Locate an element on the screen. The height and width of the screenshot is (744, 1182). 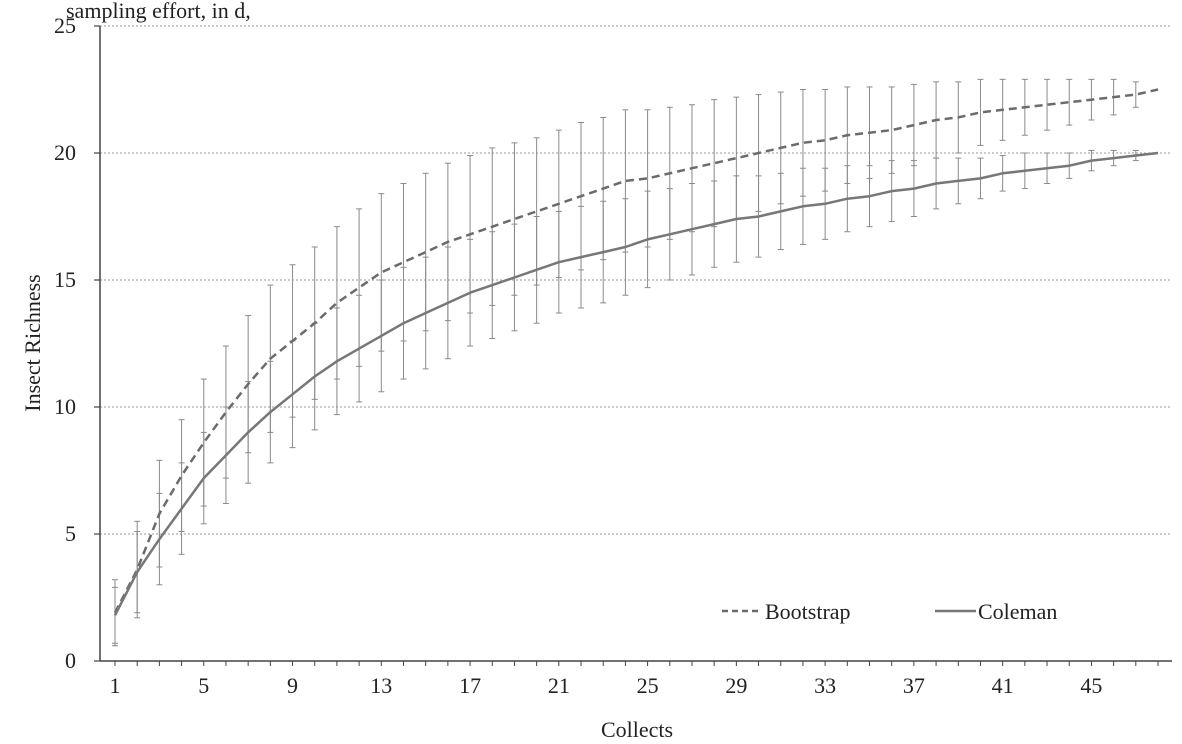
legend-label-coleman: Coleman is located at coordinates (1017, 611).